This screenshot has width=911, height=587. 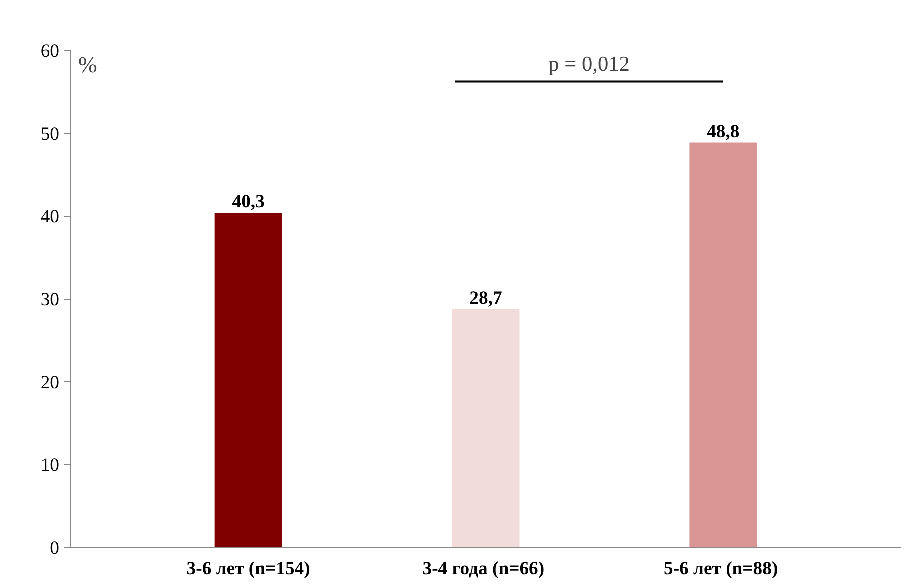 What do you see at coordinates (721, 569) in the screenshot?
I see `x-tick-label: 5-6 лет (n=88)` at bounding box center [721, 569].